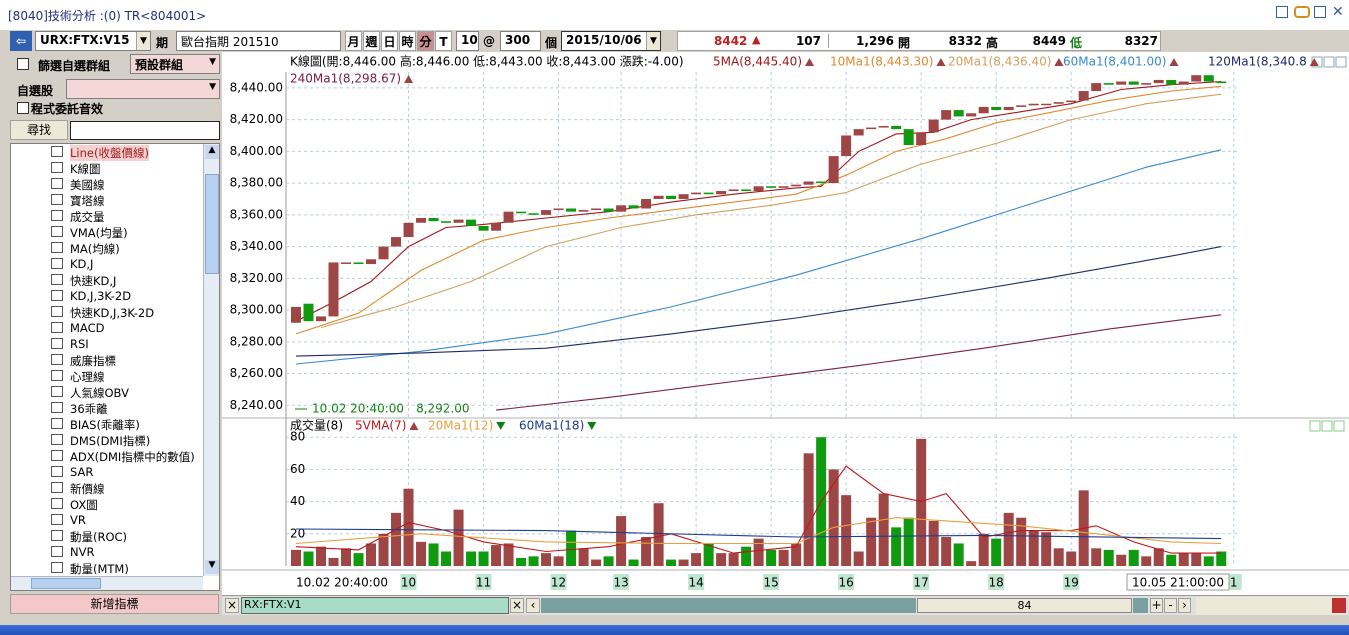  What do you see at coordinates (859, 362) in the screenshot?
I see `ma-line` at bounding box center [859, 362].